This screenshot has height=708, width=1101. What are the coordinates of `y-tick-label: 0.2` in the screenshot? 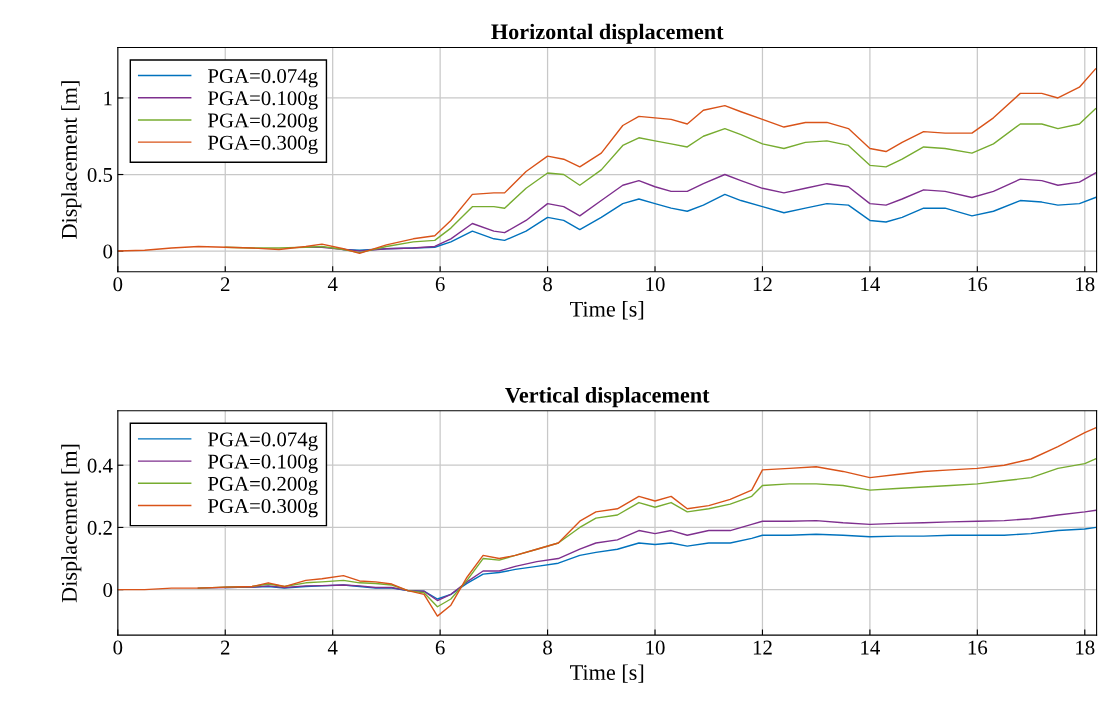 It's located at (99, 527).